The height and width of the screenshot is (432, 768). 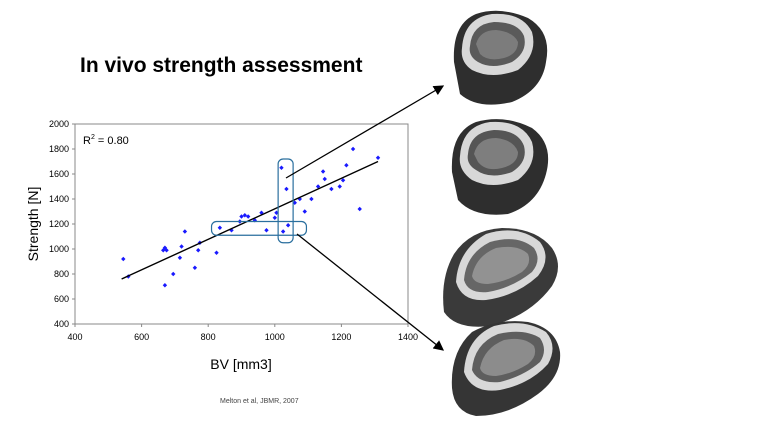 I want to click on y-tick-label: 1600, so click(x=59, y=174).